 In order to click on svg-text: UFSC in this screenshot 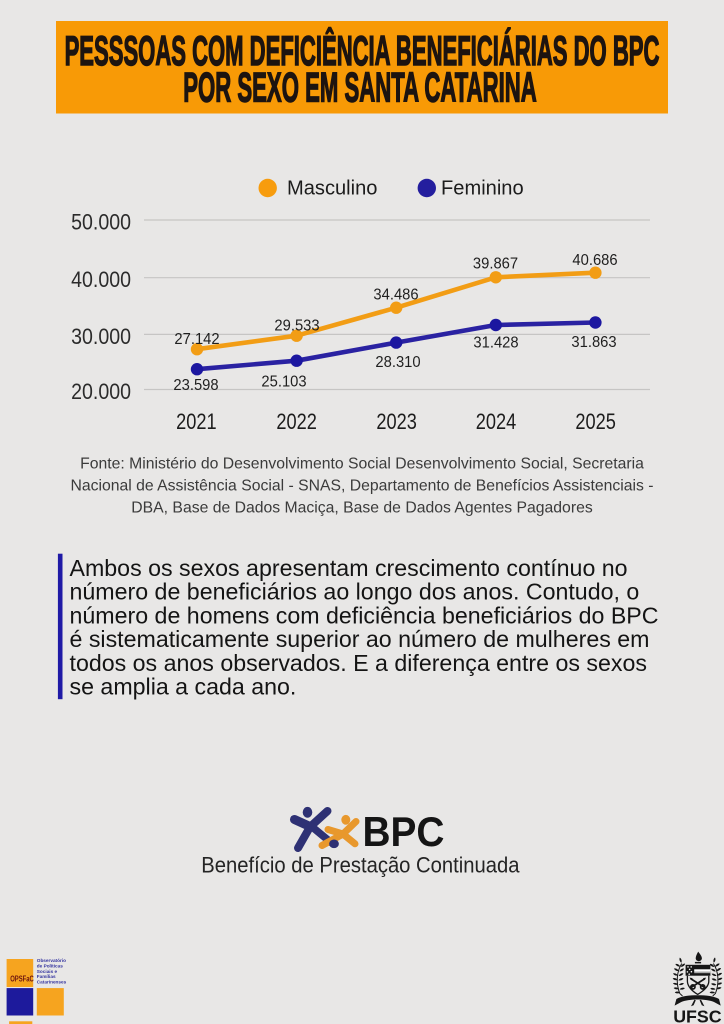, I will do `click(697, 1015)`.